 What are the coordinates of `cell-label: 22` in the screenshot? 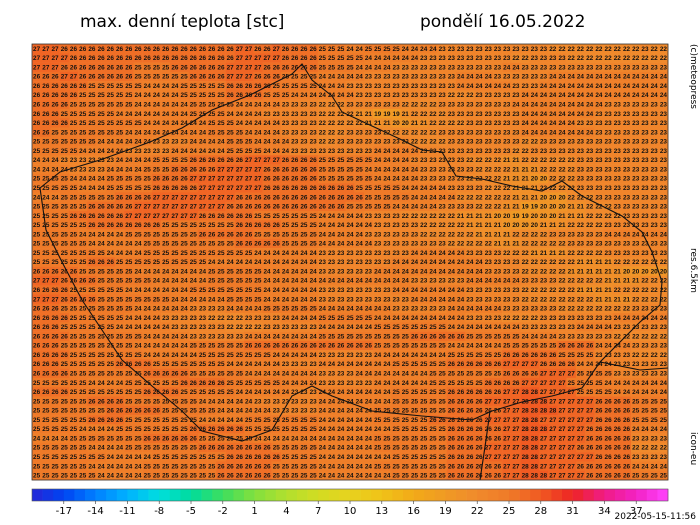 It's located at (424, 225).